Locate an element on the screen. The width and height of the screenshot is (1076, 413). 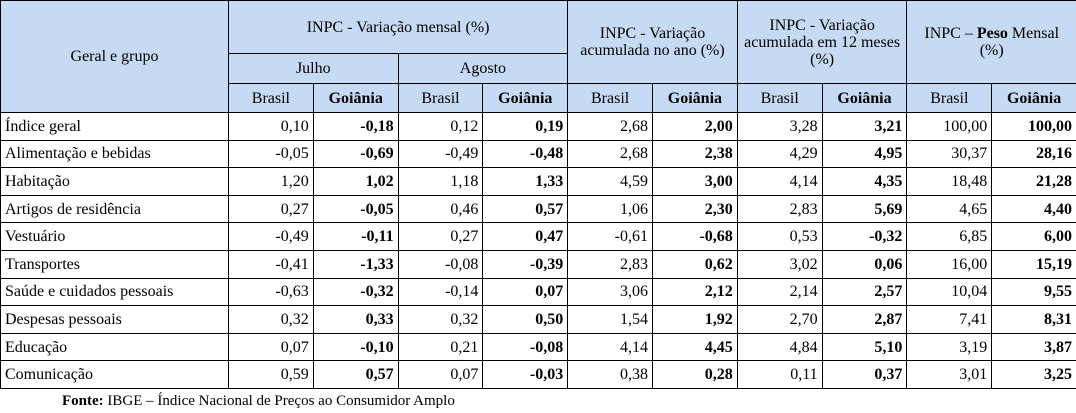
cell: 0,32 is located at coordinates (271, 319).